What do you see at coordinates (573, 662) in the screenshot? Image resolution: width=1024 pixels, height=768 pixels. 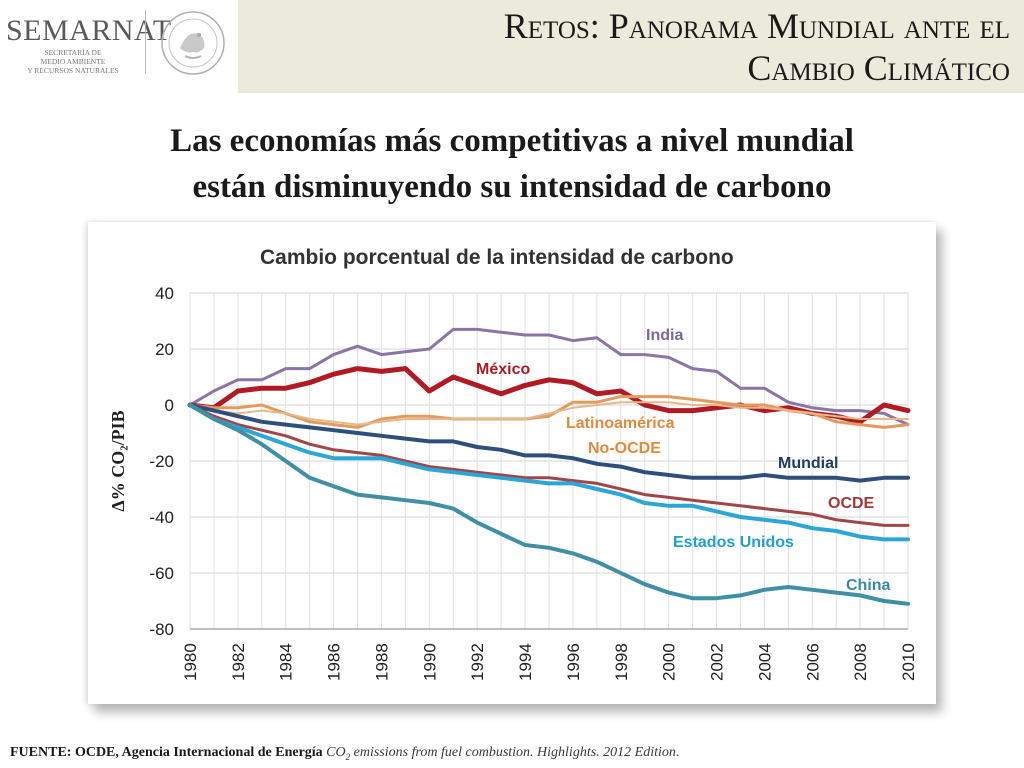 I see `x-tick-label: 1996` at bounding box center [573, 662].